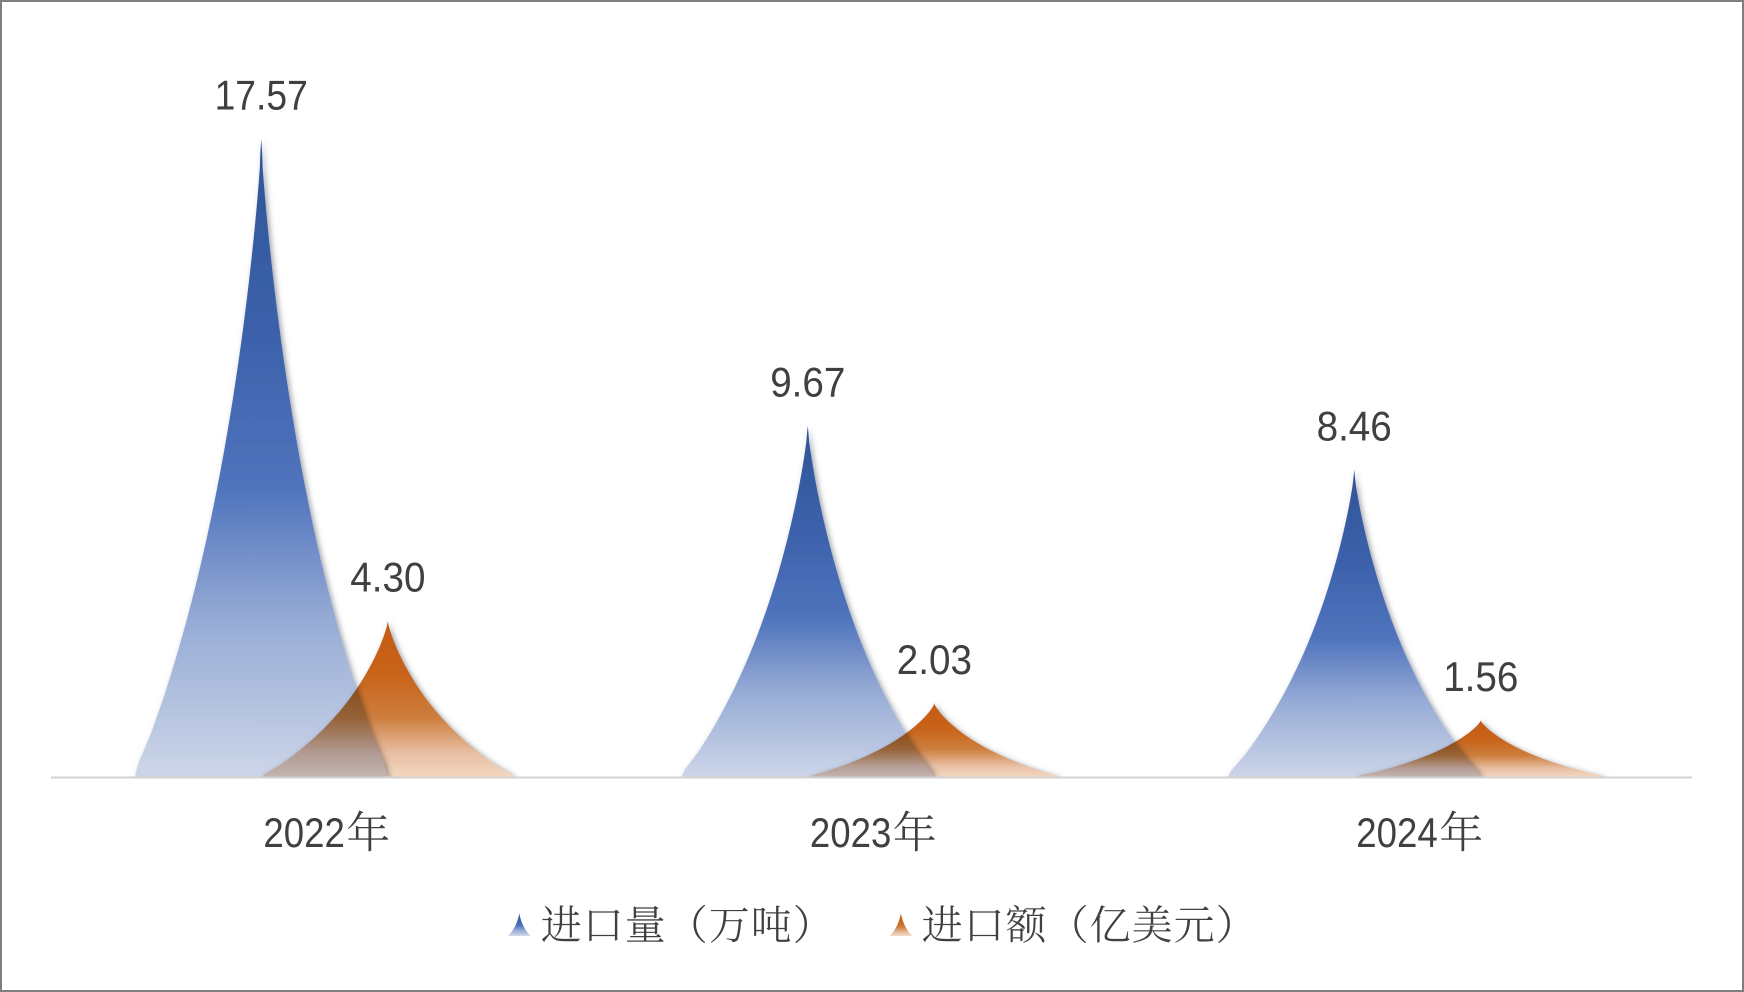 This screenshot has width=1744, height=992. Describe the element at coordinates (387, 576) in the screenshot. I see `svg-text: 4.30` at that location.